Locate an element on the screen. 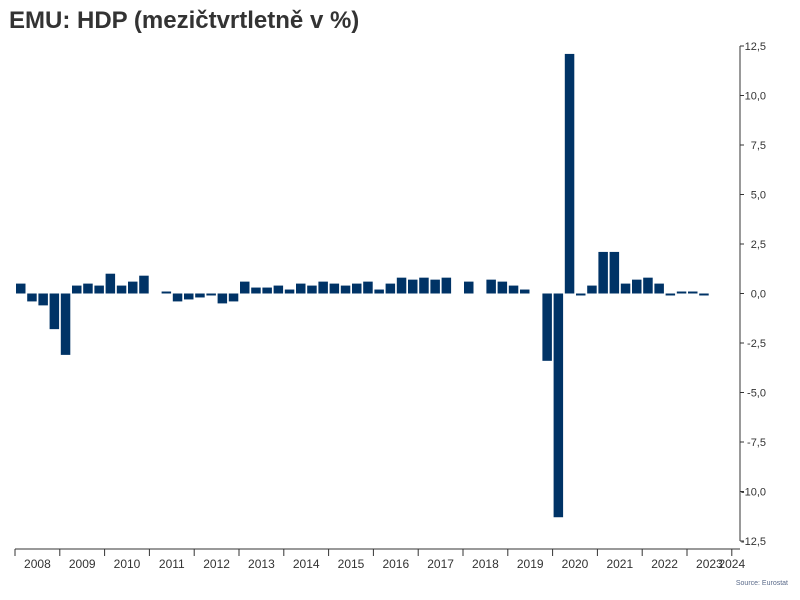 The height and width of the screenshot is (600, 800). bar-2016-q4 is located at coordinates (413, 286).